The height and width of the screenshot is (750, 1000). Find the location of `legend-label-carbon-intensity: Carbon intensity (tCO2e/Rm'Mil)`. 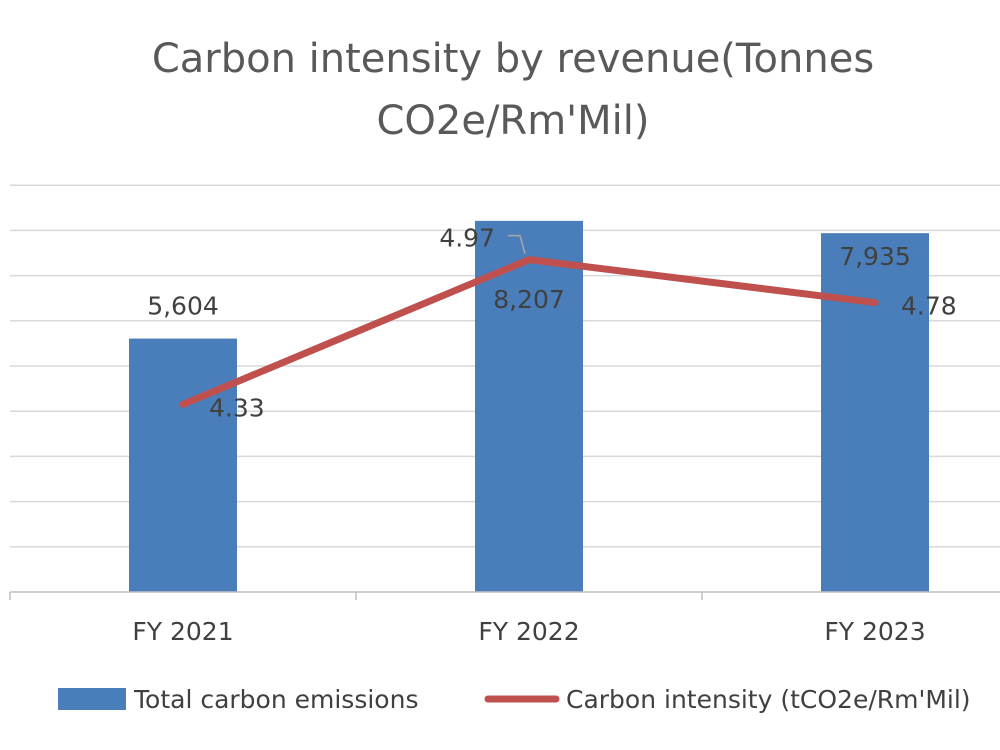

legend-label-carbon-intensity: Carbon intensity (tCO2e/Rm'Mil) is located at coordinates (768, 699).